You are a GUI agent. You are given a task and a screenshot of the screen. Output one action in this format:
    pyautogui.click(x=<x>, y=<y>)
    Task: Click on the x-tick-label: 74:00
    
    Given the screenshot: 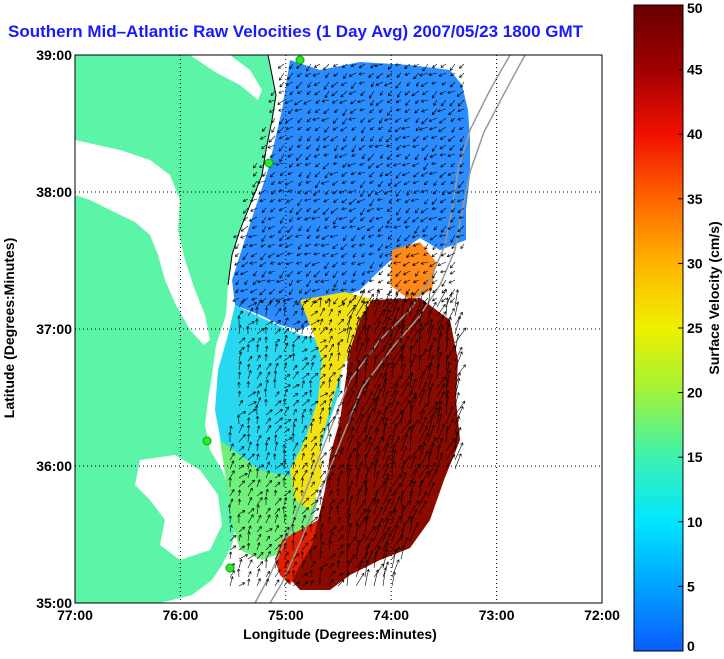 What is the action you would take?
    pyautogui.click(x=391, y=615)
    